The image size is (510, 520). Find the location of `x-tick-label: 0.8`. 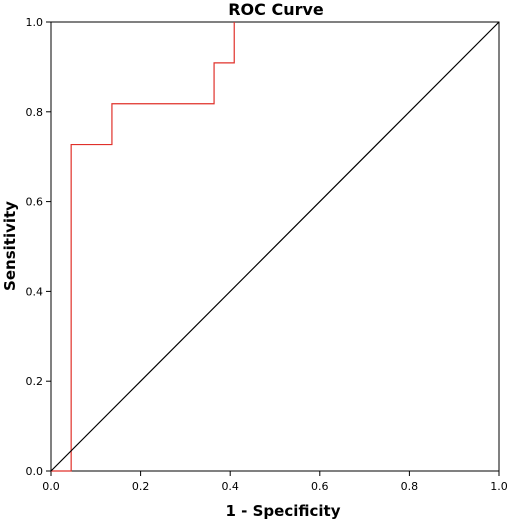

x-tick-label: 0.8 is located at coordinates (410, 486).